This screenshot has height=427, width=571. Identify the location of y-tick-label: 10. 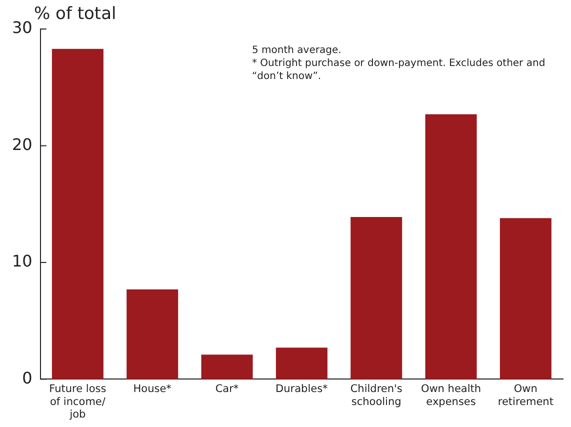
(22, 261).